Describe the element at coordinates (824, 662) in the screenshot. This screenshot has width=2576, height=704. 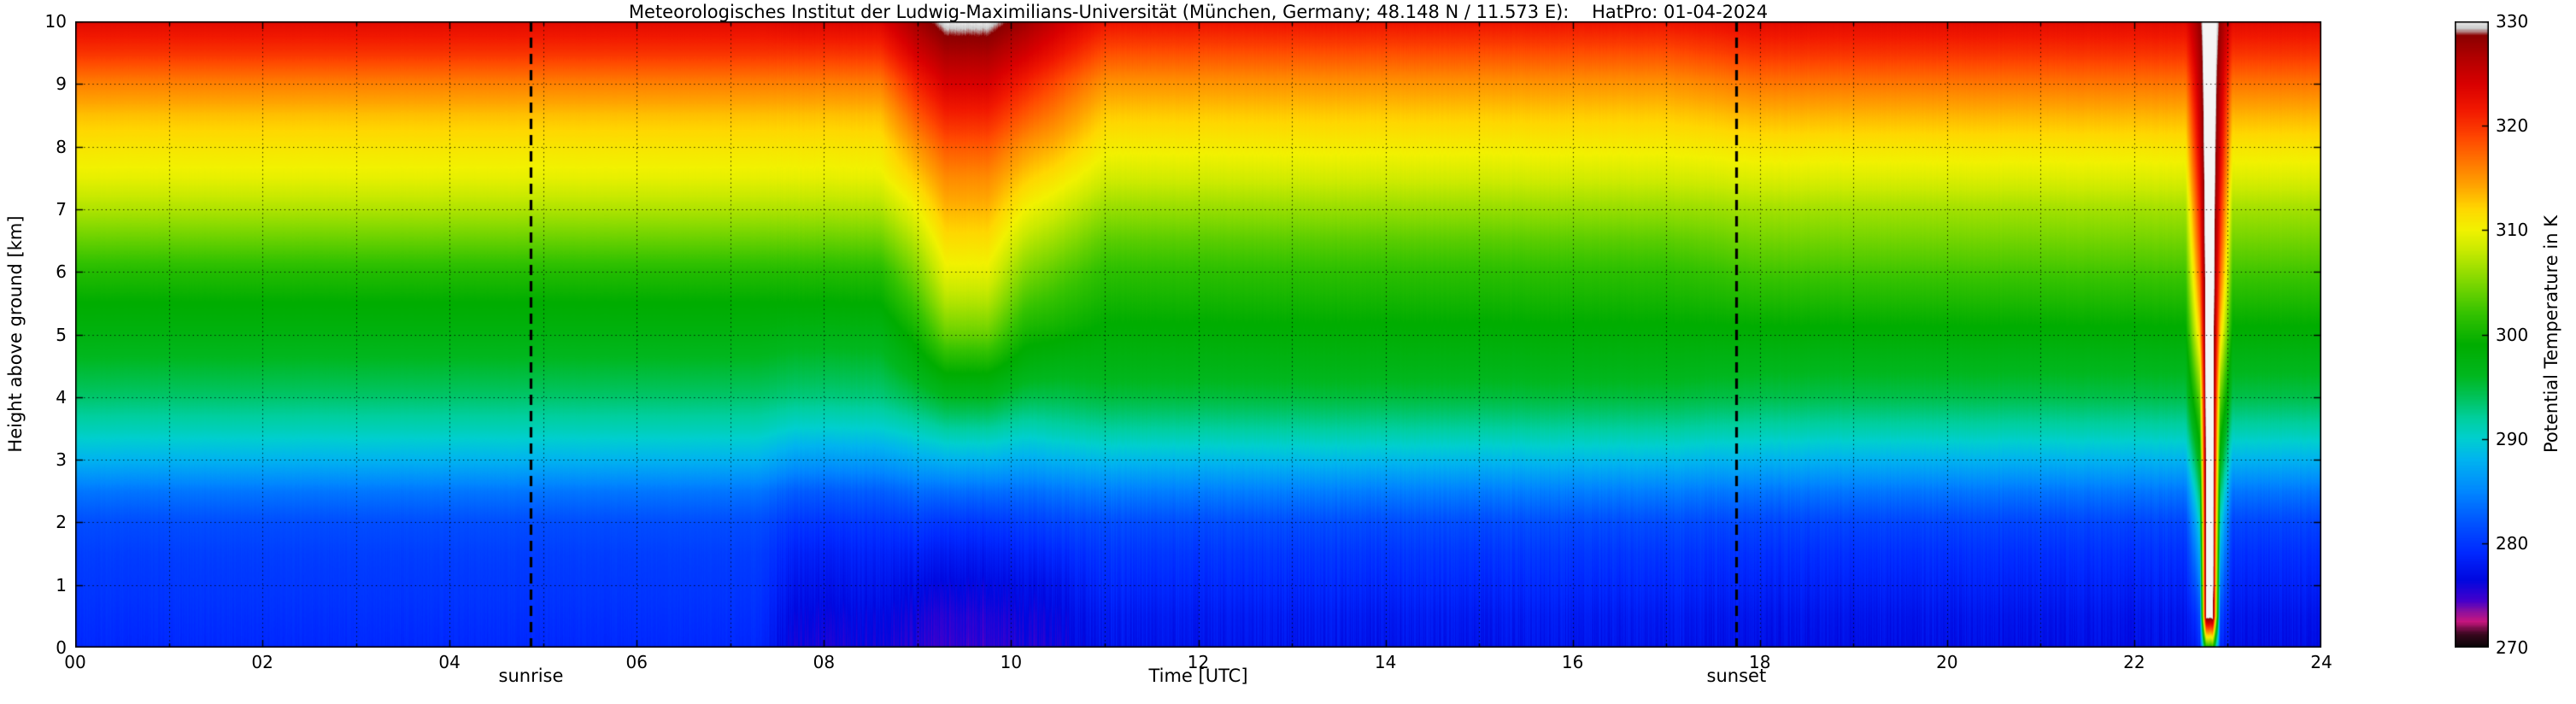
I see `x-tick-label: 08` at that location.